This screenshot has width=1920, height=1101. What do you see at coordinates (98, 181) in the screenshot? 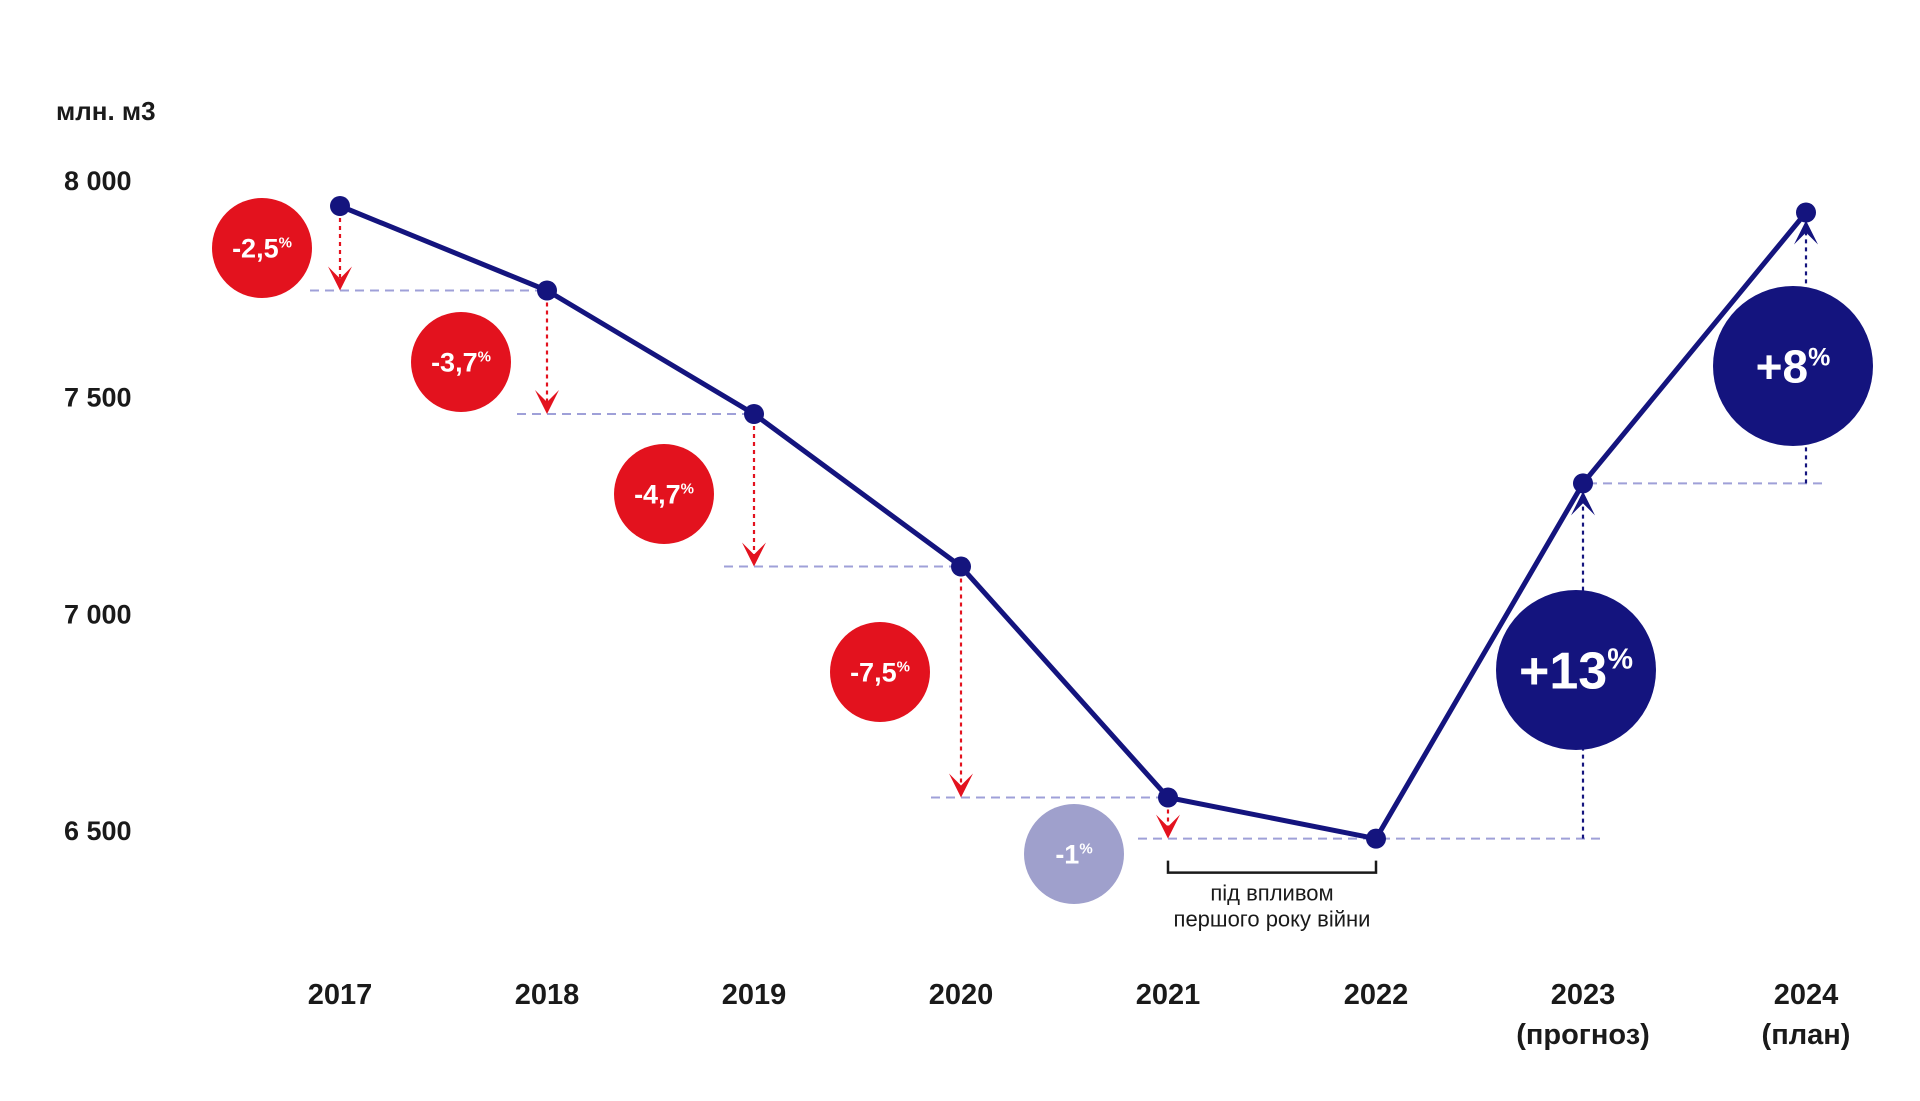
I see `y-tick-label: 8 000` at bounding box center [98, 181].